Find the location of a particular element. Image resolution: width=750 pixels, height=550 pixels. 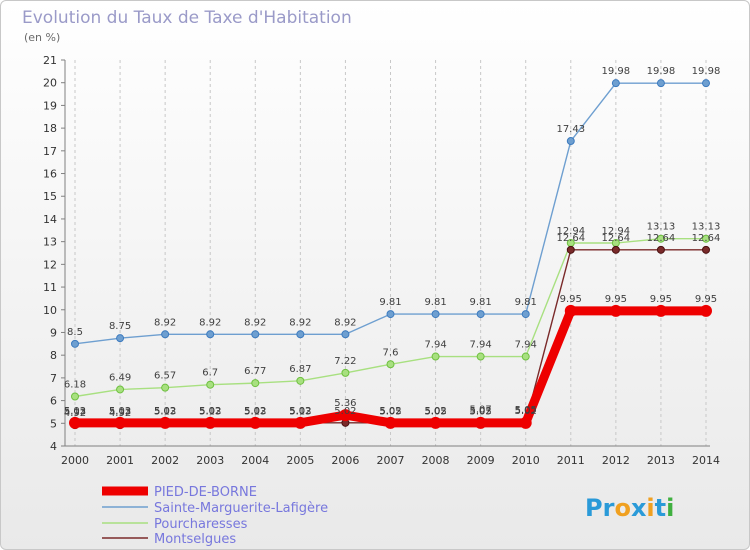

data-label: 19.98 is located at coordinates (616, 71).